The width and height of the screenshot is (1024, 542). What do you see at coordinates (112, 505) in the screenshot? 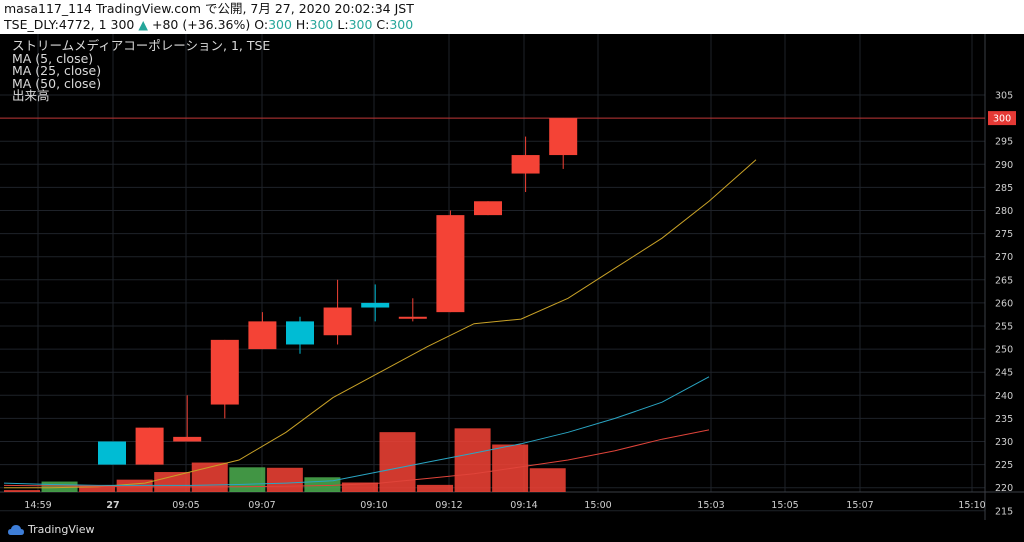
I see `x-tick-label: 27` at bounding box center [112, 505].